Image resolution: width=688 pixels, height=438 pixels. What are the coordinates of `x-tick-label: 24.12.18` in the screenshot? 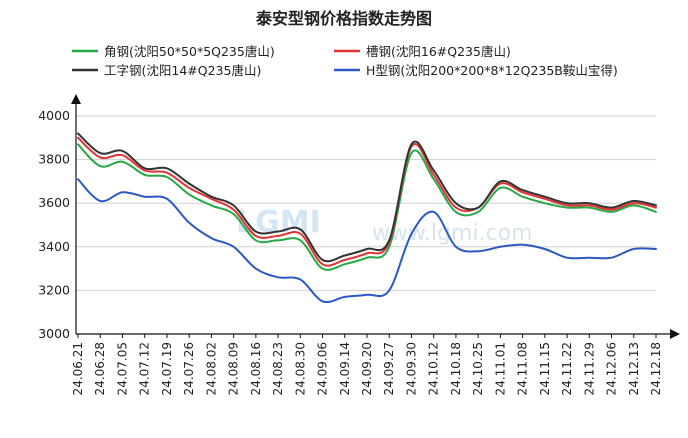 It's located at (656, 368).